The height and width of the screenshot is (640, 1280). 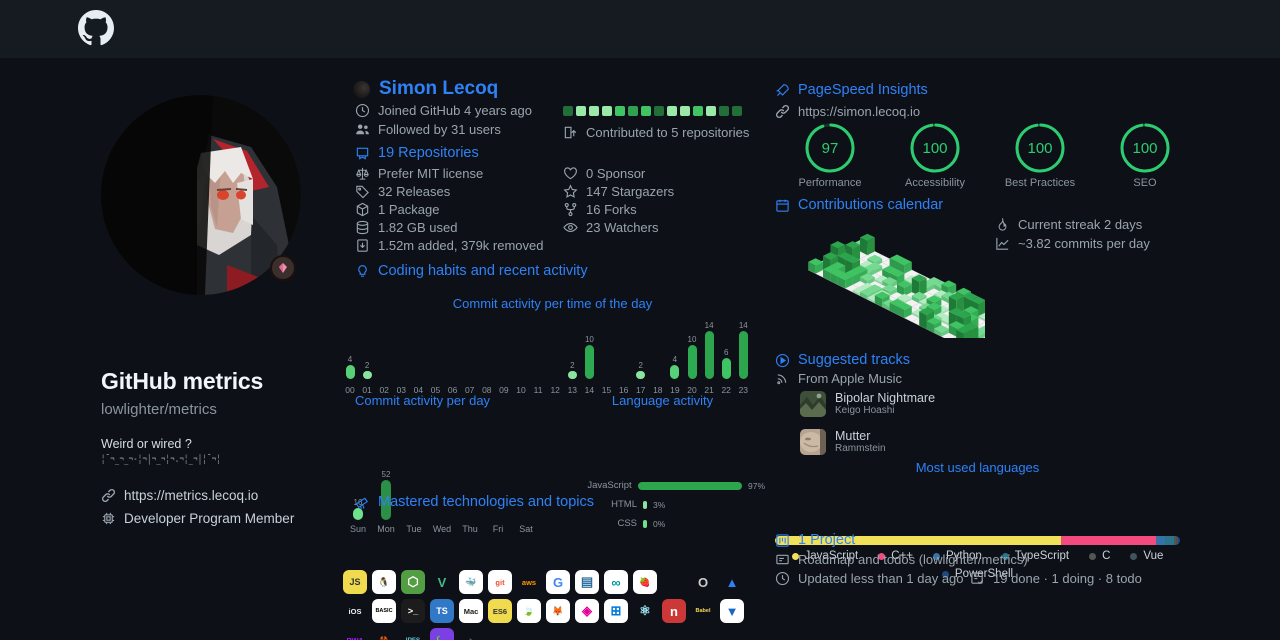 What do you see at coordinates (425, 89) in the screenshot?
I see `user-name-row: Simon Lecoq` at bounding box center [425, 89].